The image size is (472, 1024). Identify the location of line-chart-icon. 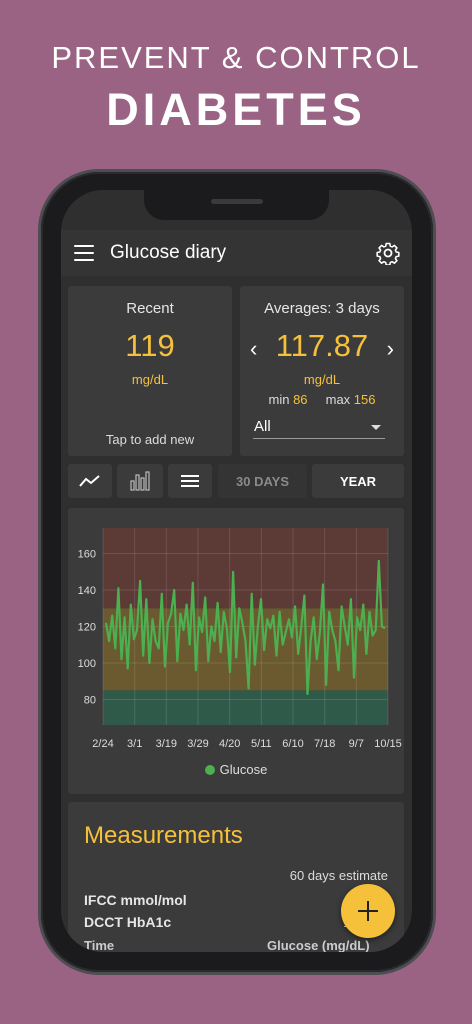
(89, 481).